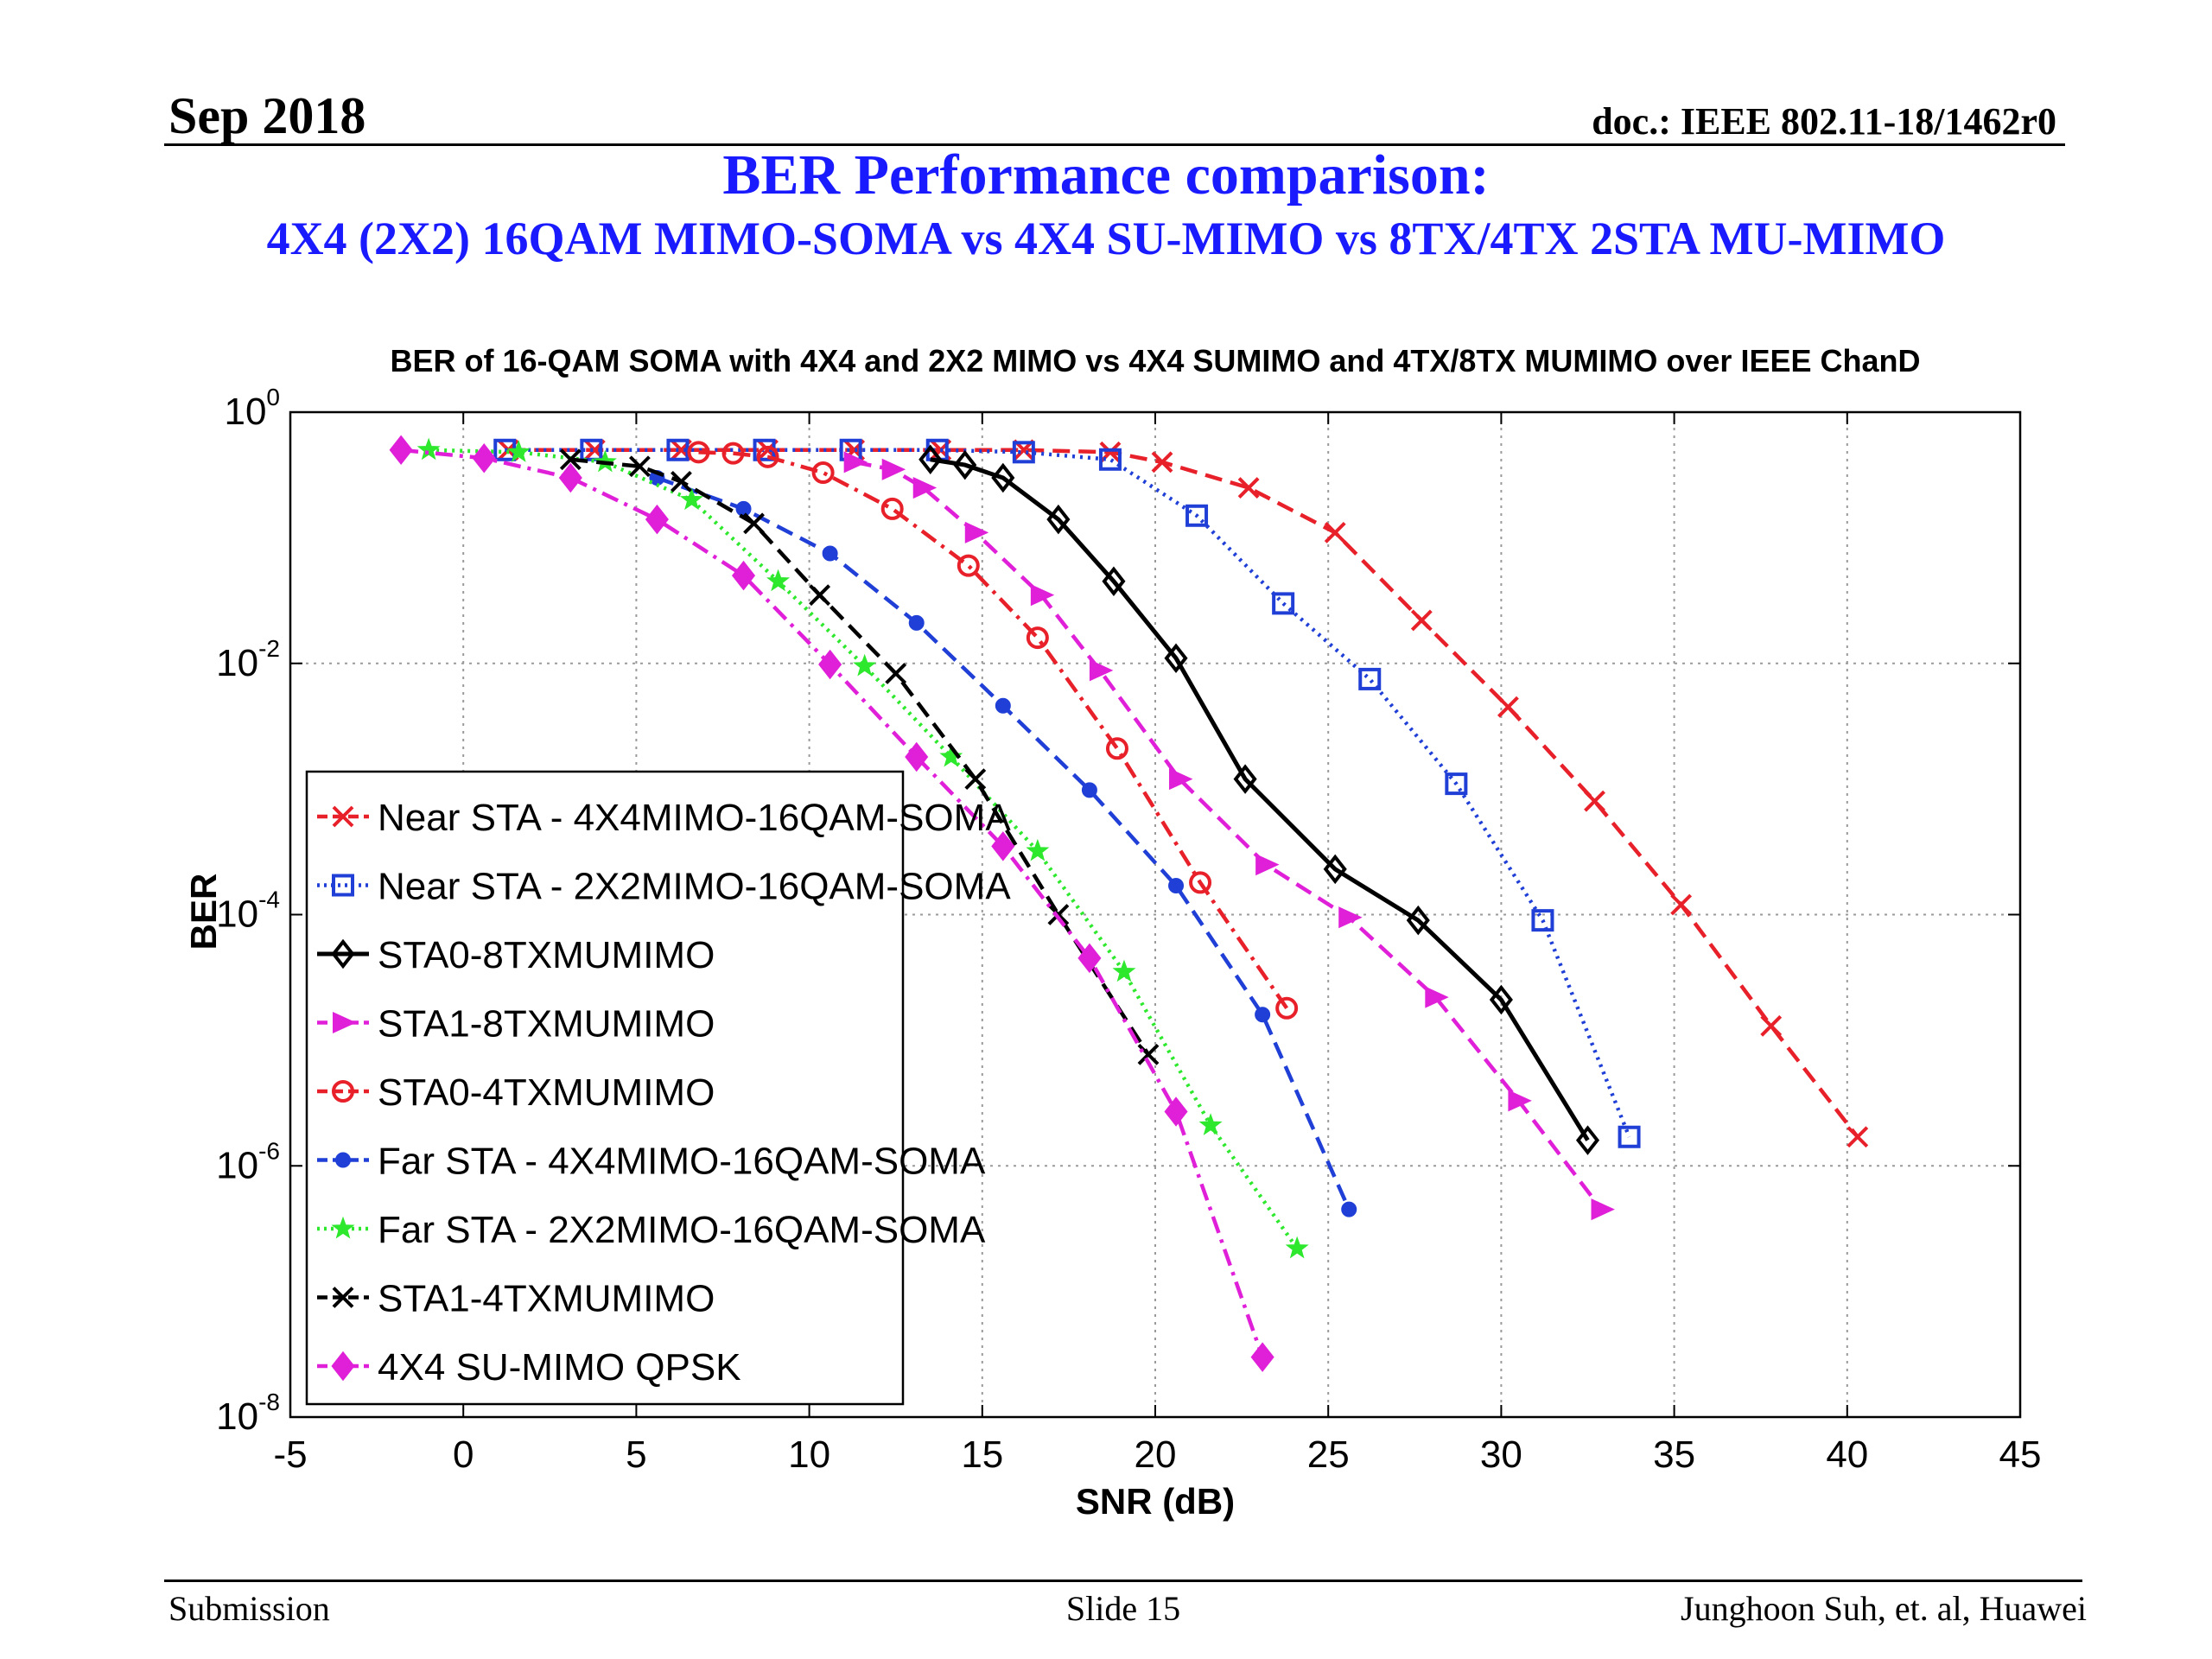 Image resolution: width=2212 pixels, height=1659 pixels. What do you see at coordinates (1847, 1454) in the screenshot?
I see `x-tick-label: 40` at bounding box center [1847, 1454].